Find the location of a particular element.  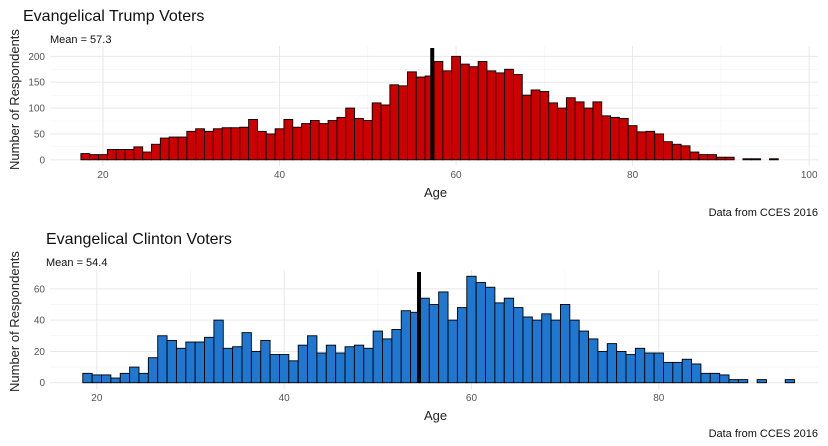

panel-2-mean-subtitle: Mean = 54.4 is located at coordinates (77, 263).